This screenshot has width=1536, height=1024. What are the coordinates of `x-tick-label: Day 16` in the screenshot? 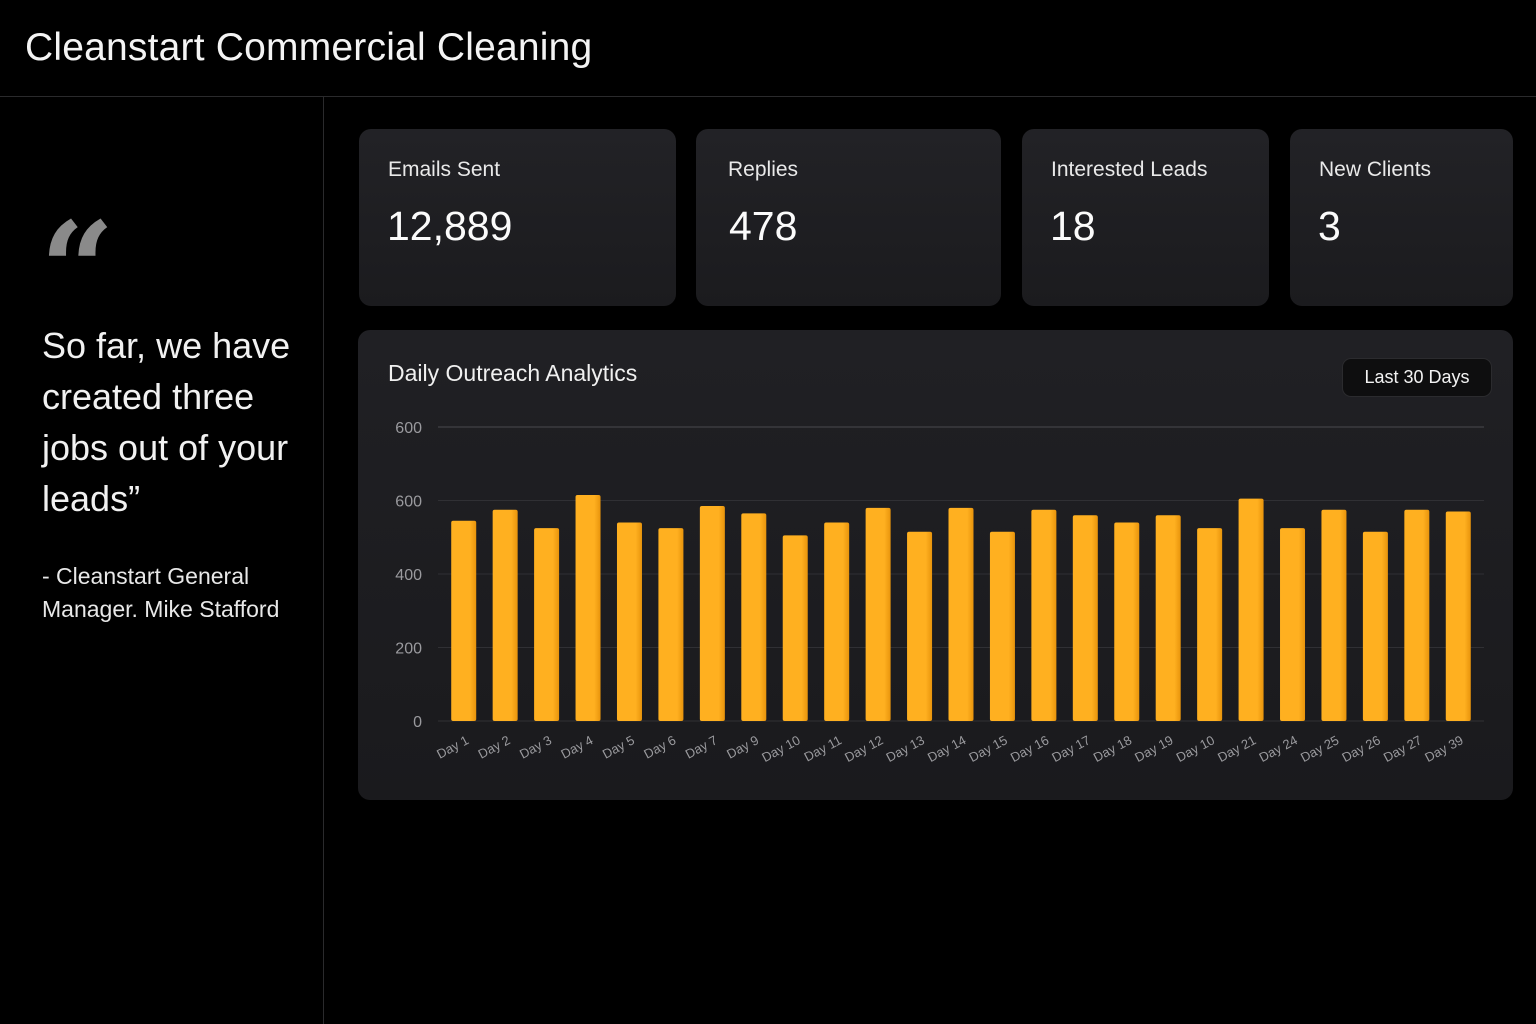 It's located at (1029, 748).